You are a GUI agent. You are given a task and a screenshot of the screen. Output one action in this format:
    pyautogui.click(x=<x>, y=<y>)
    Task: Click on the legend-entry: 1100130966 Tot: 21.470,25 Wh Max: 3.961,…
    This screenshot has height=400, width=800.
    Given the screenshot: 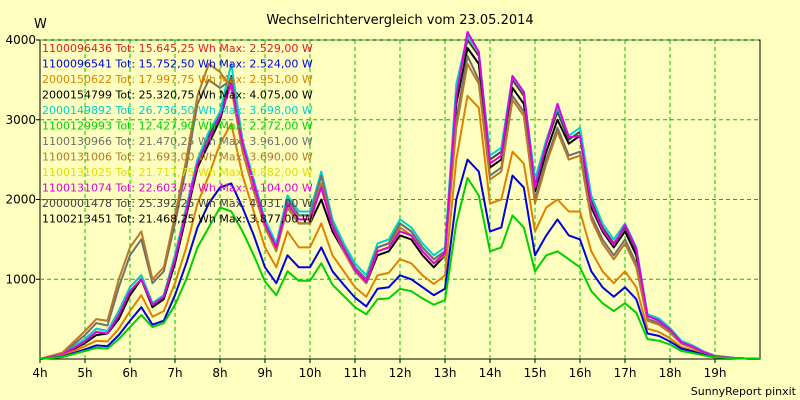 What is the action you would take?
    pyautogui.click(x=177, y=141)
    